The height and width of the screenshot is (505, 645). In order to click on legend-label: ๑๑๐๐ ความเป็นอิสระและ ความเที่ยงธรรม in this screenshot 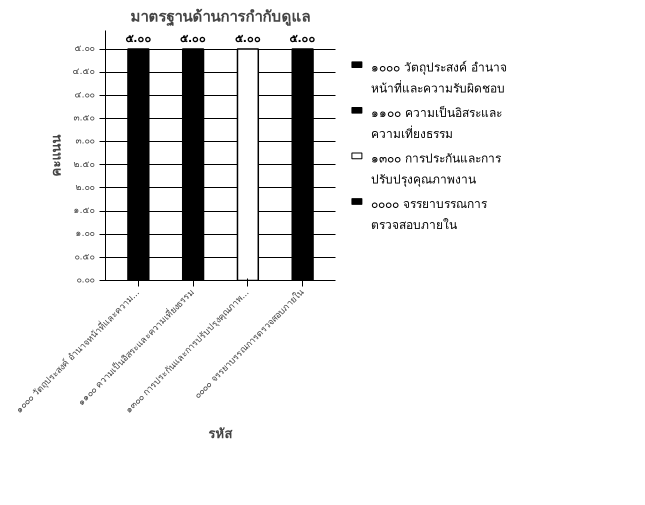, I will do `click(436, 123)`.